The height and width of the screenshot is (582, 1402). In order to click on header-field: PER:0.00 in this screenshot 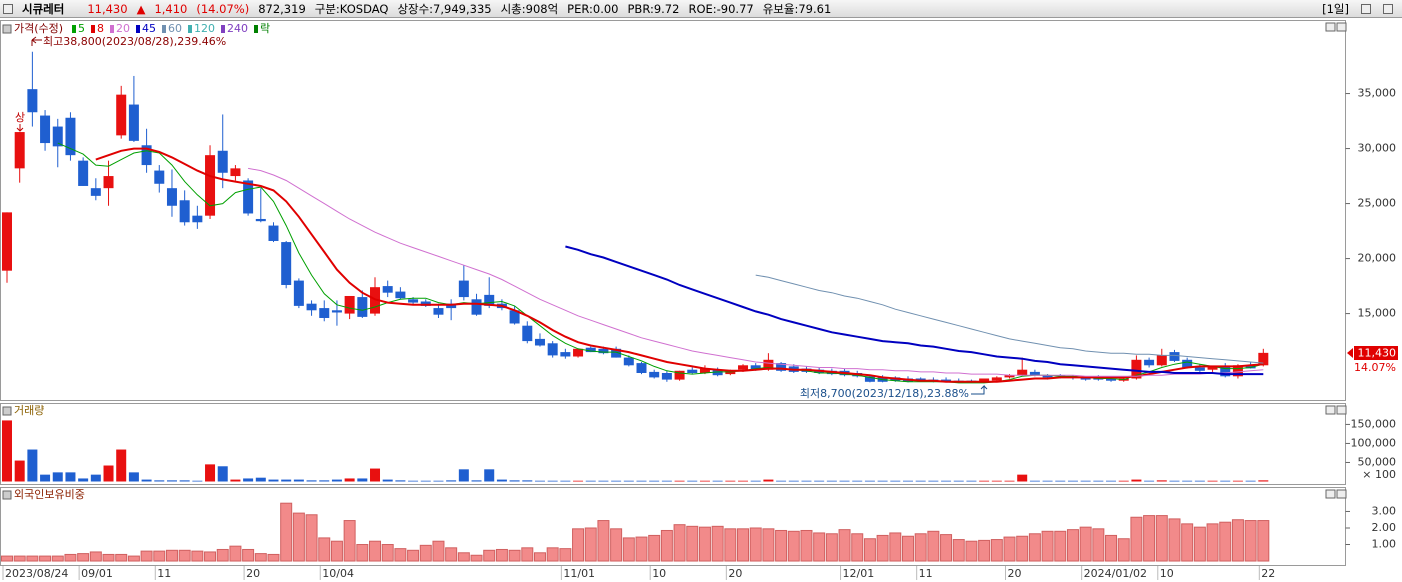, I will do `click(593, 8)`.